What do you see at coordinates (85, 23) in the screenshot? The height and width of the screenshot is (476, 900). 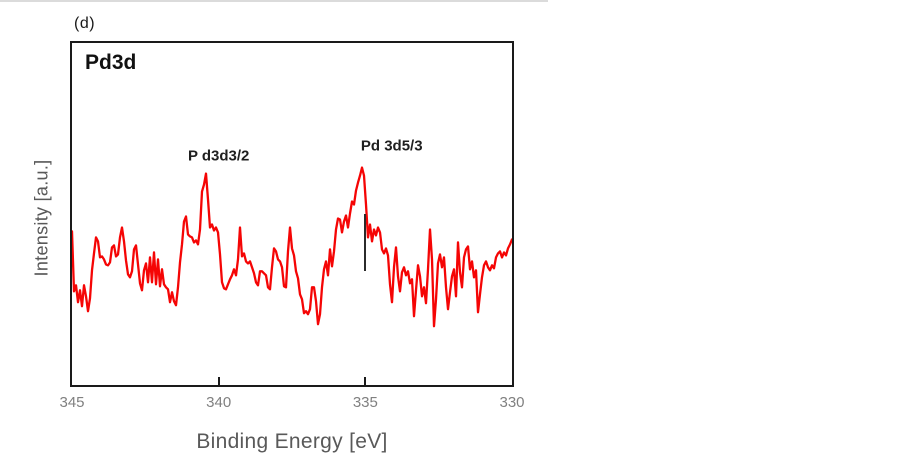 I see `panel-label: (d)` at bounding box center [85, 23].